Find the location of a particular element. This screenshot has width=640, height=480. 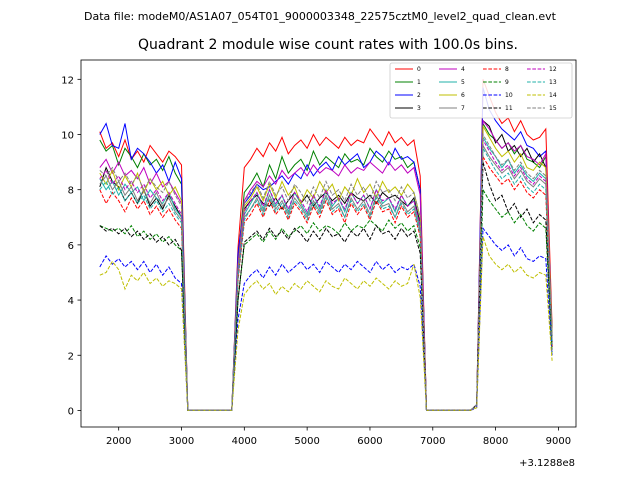

legend-label-10: 10 is located at coordinates (509, 95).